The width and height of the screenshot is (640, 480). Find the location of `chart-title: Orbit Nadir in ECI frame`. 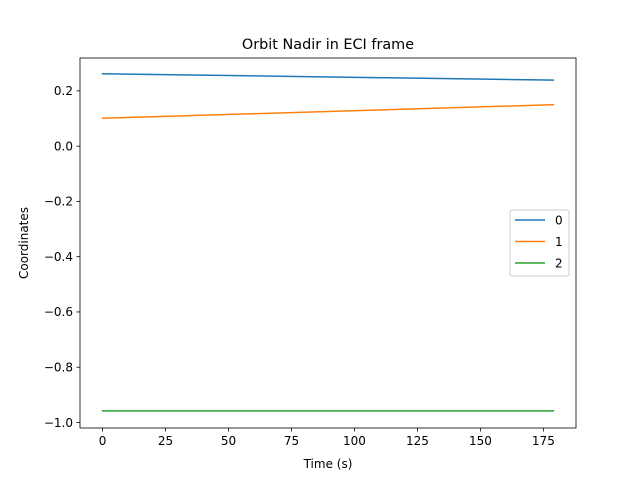

chart-title: Orbit Nadir in ECI frame is located at coordinates (328, 45).